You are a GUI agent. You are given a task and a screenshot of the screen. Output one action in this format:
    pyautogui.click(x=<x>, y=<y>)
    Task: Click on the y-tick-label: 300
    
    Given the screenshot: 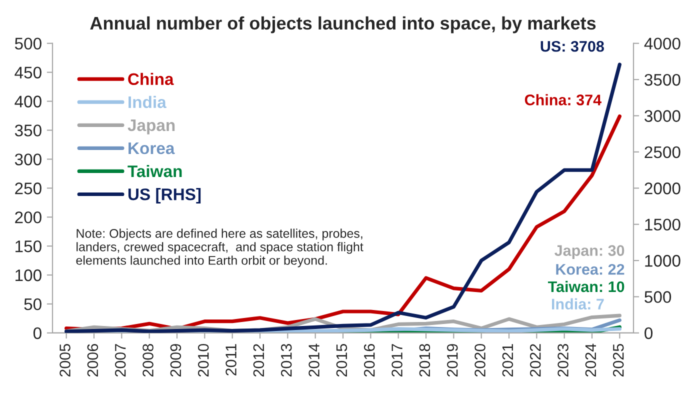 What is the action you would take?
    pyautogui.click(x=28, y=160)
    